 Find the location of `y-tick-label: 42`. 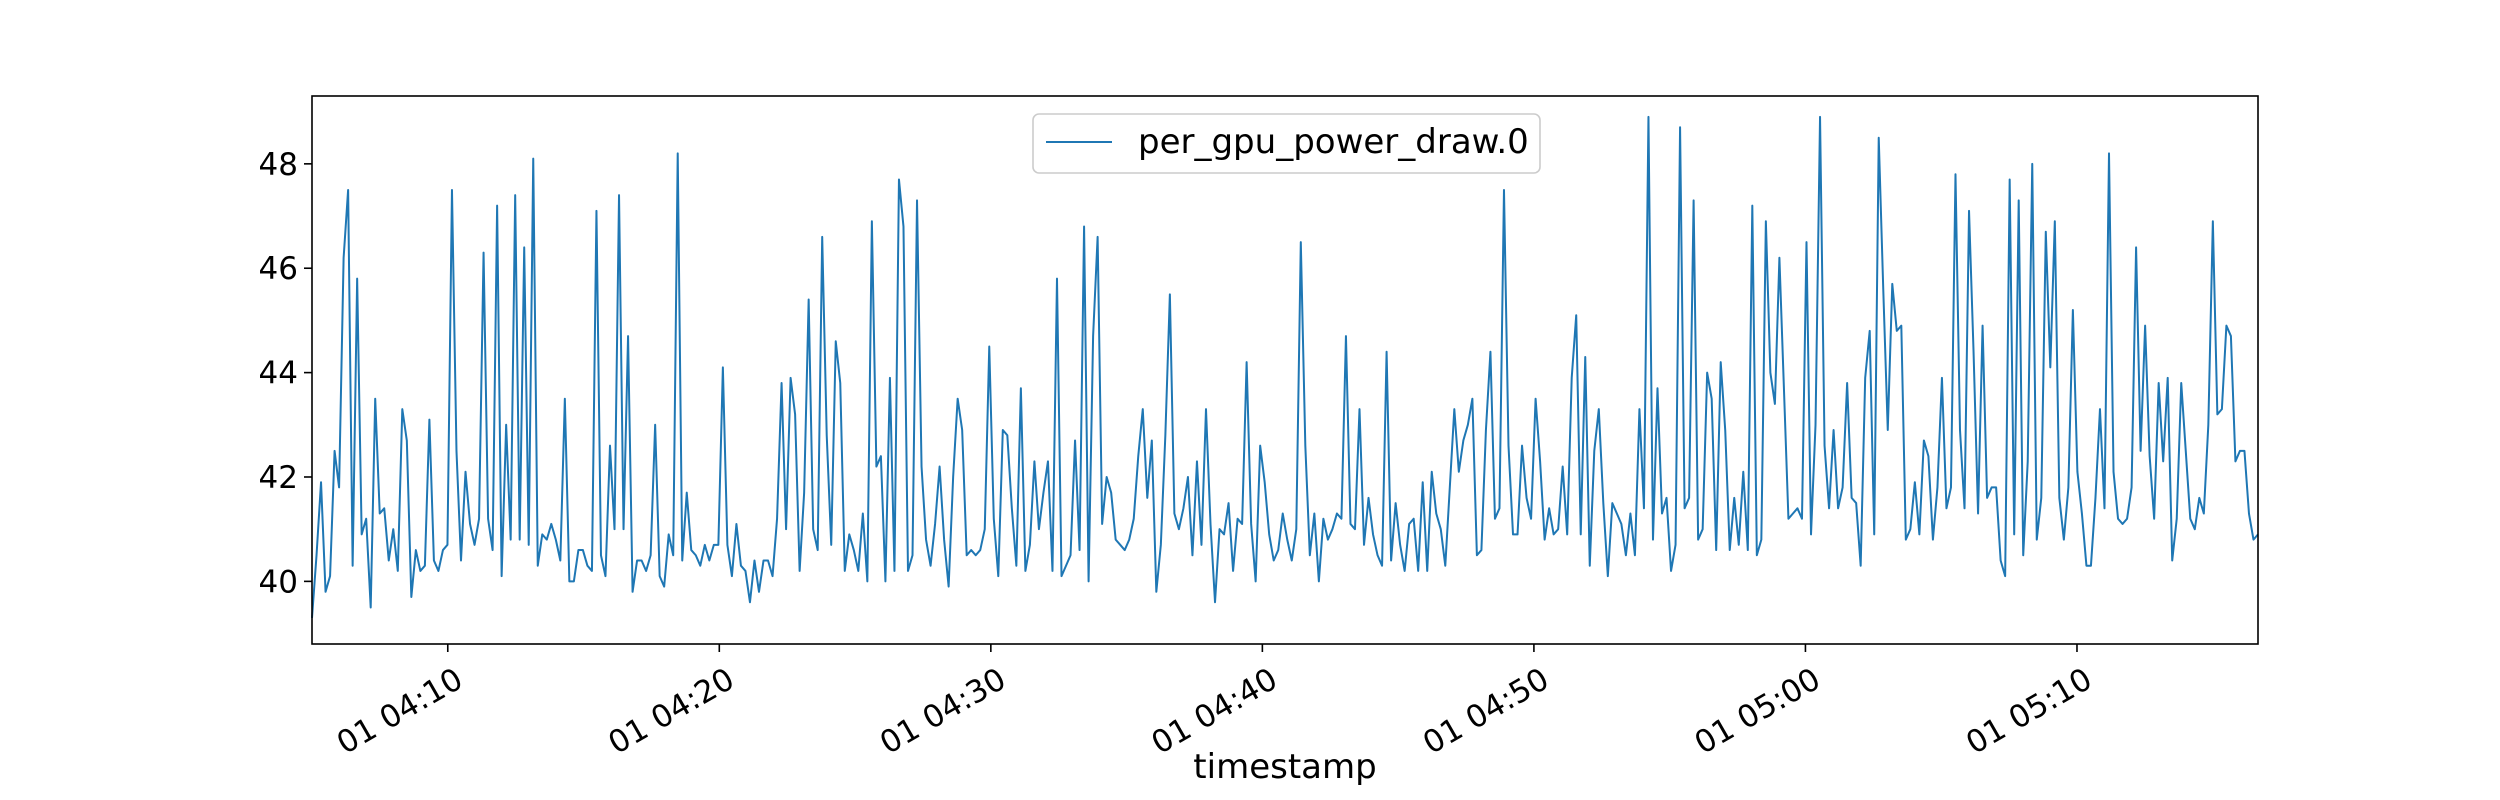

y-tick-label: 42 is located at coordinates (278, 478).